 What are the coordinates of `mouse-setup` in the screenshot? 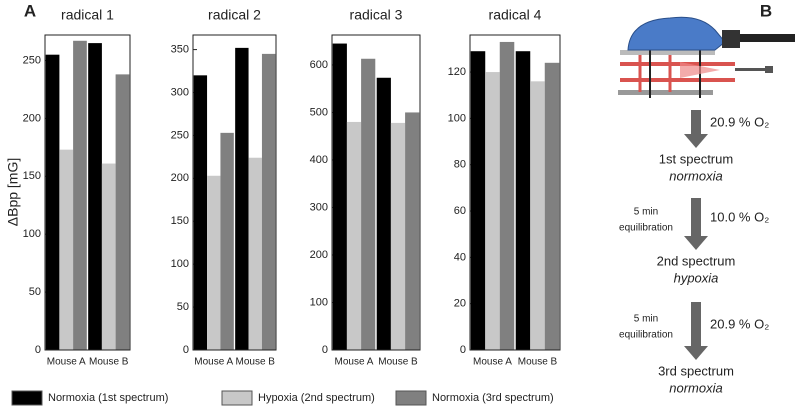 It's located at (706, 57).